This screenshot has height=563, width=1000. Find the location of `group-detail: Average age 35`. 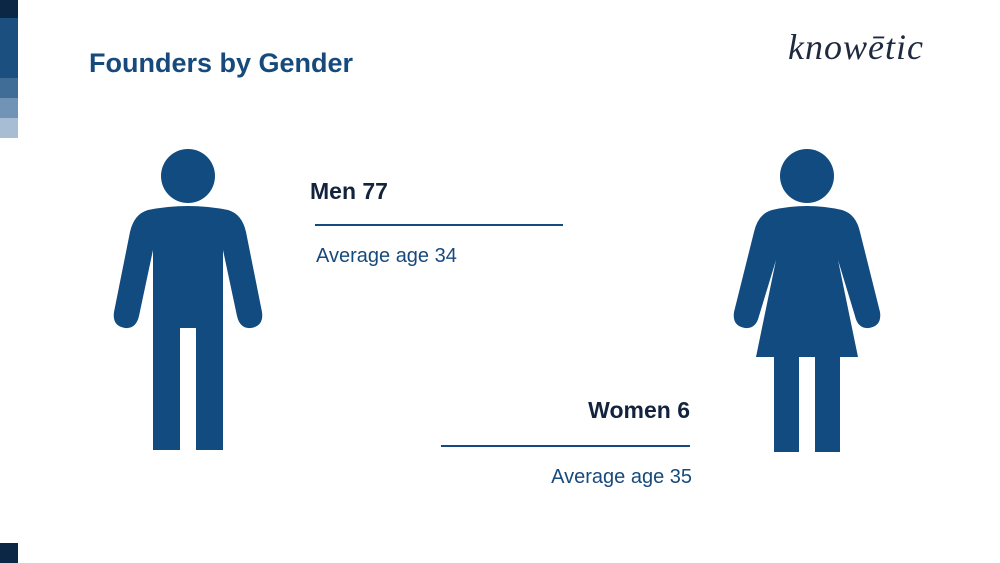

group-detail: Average age 35 is located at coordinates (621, 477).